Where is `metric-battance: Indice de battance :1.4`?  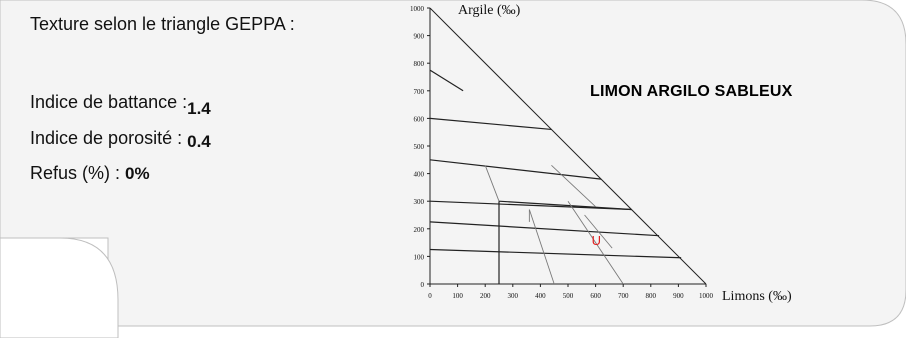 metric-battance: Indice de battance :1.4 is located at coordinates (120, 105).